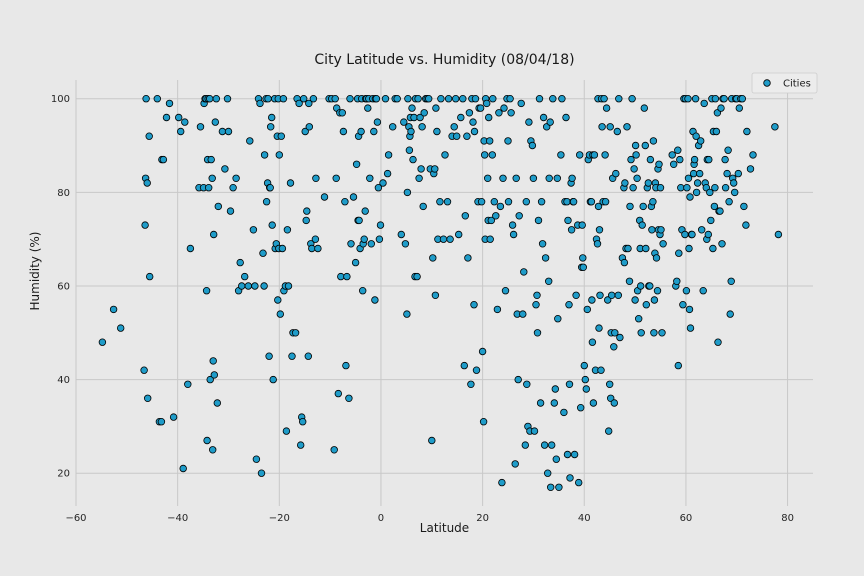 Image resolution: width=864 pixels, height=576 pixels. I want to click on y-tick-label: 40, so click(63, 380).